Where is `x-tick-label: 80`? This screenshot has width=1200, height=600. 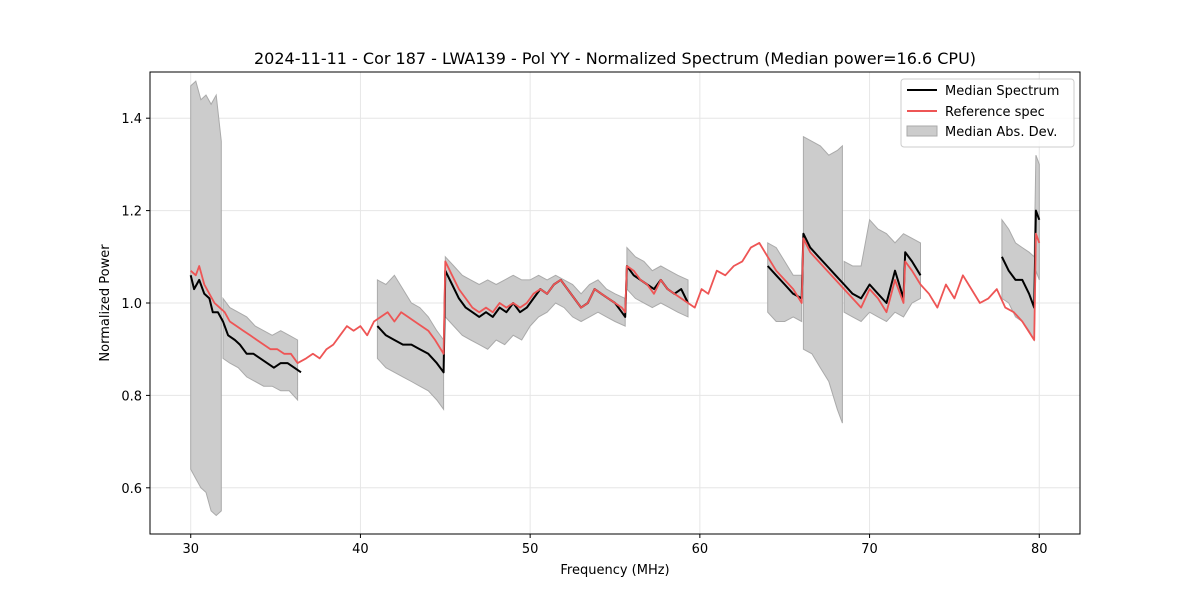
x-tick-label: 80 is located at coordinates (1039, 549).